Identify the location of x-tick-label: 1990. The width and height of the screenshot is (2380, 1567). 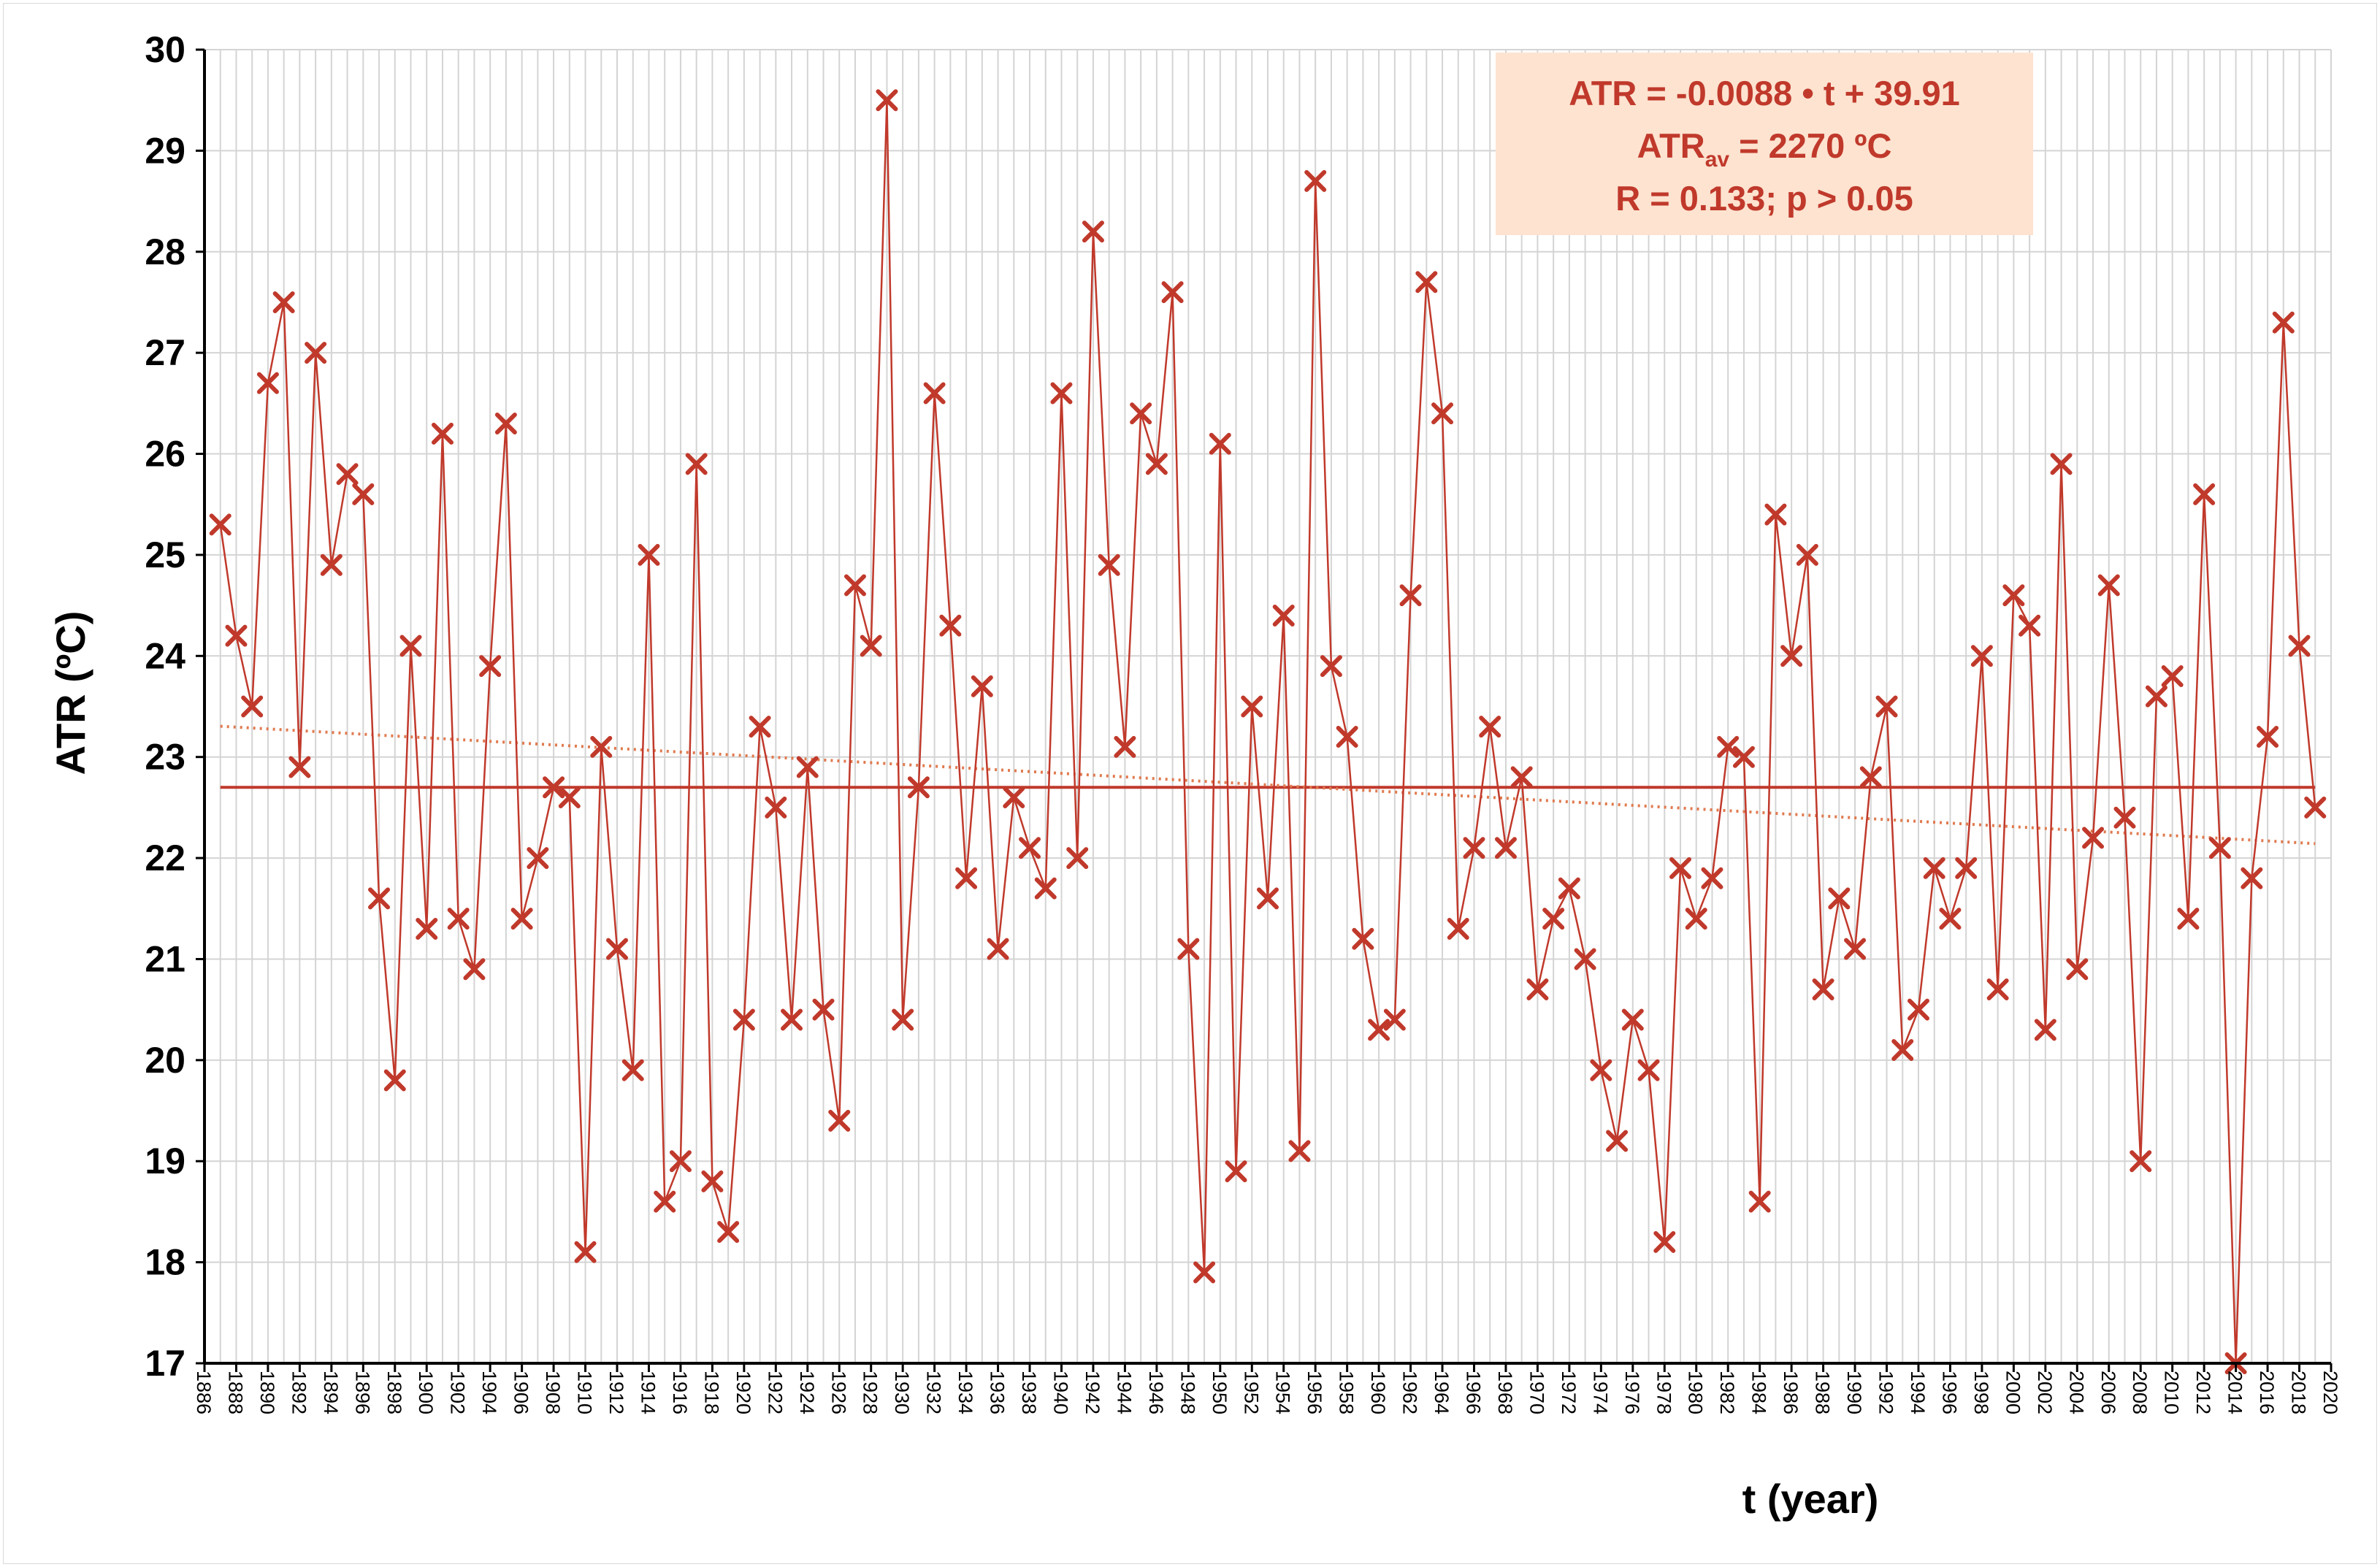
(1854, 1392).